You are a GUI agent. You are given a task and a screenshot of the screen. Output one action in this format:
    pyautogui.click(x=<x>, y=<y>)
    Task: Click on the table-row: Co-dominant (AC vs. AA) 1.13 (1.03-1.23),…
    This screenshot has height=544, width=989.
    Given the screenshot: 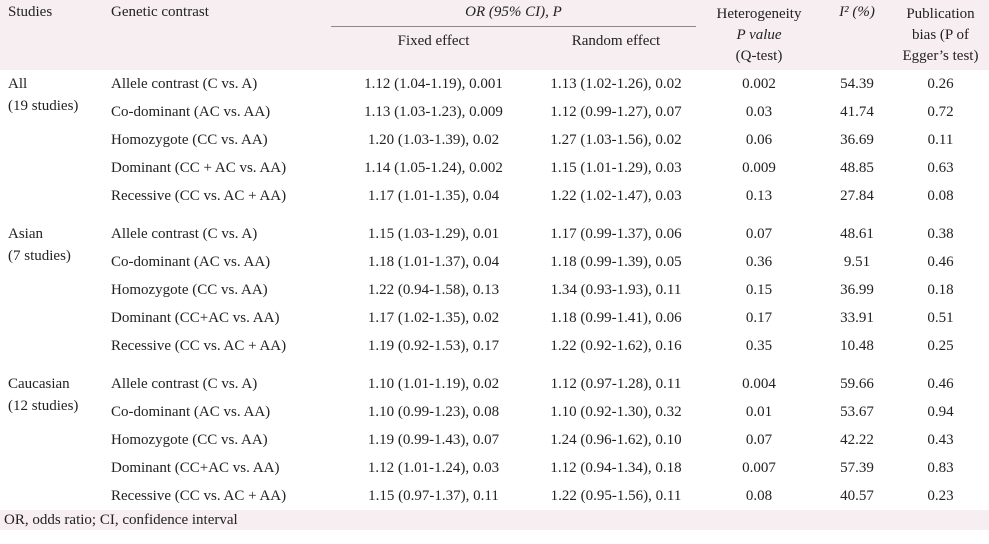 What is the action you would take?
    pyautogui.click(x=494, y=112)
    